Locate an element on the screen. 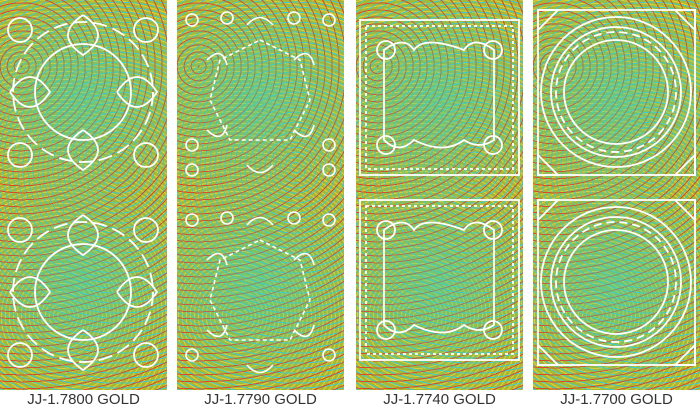 This screenshot has width=700, height=416. product-code-label: JJ-1.7800 GOLD is located at coordinates (83, 399).